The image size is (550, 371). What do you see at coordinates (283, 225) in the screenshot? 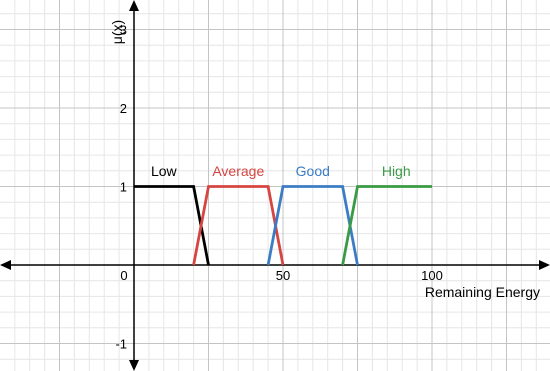
I see `series-lines` at bounding box center [283, 225].